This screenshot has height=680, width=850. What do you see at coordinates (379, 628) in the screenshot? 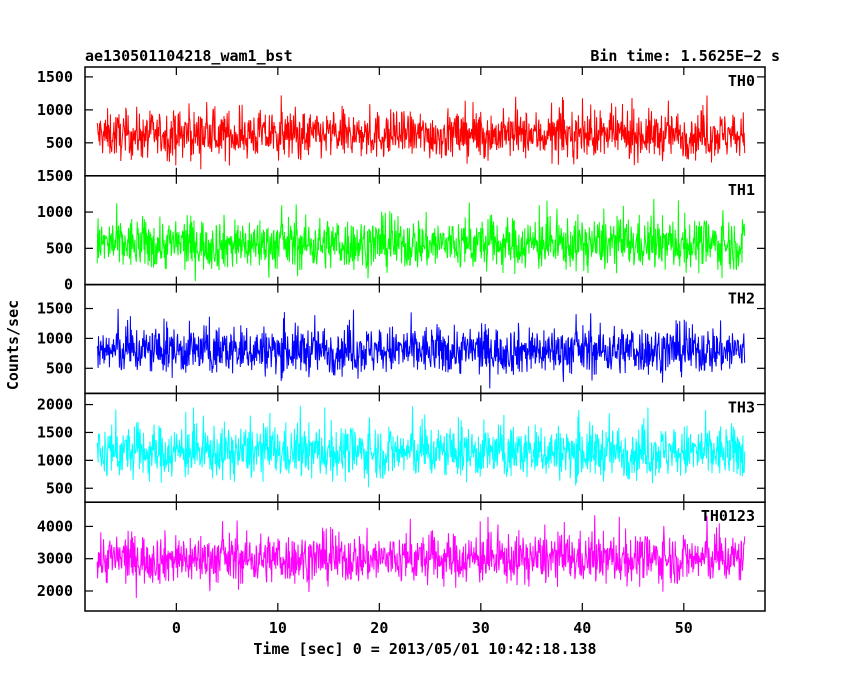
I see `x-tick-label: 20` at bounding box center [379, 628].